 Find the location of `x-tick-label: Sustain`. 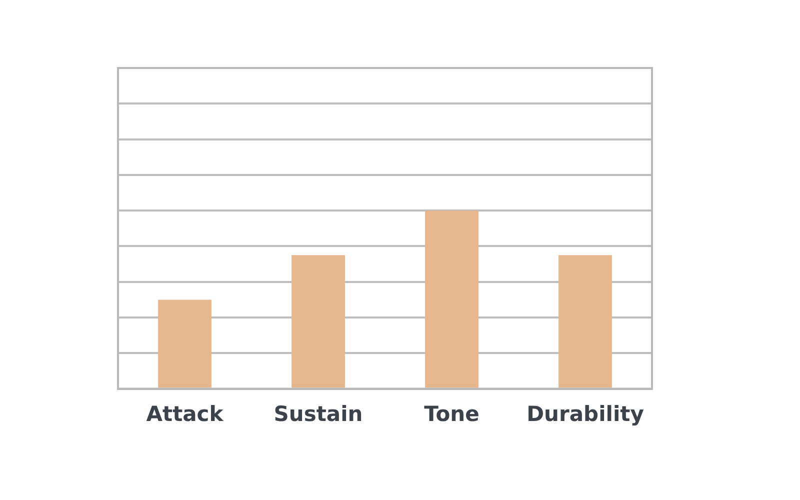

x-tick-label: Sustain is located at coordinates (318, 414).